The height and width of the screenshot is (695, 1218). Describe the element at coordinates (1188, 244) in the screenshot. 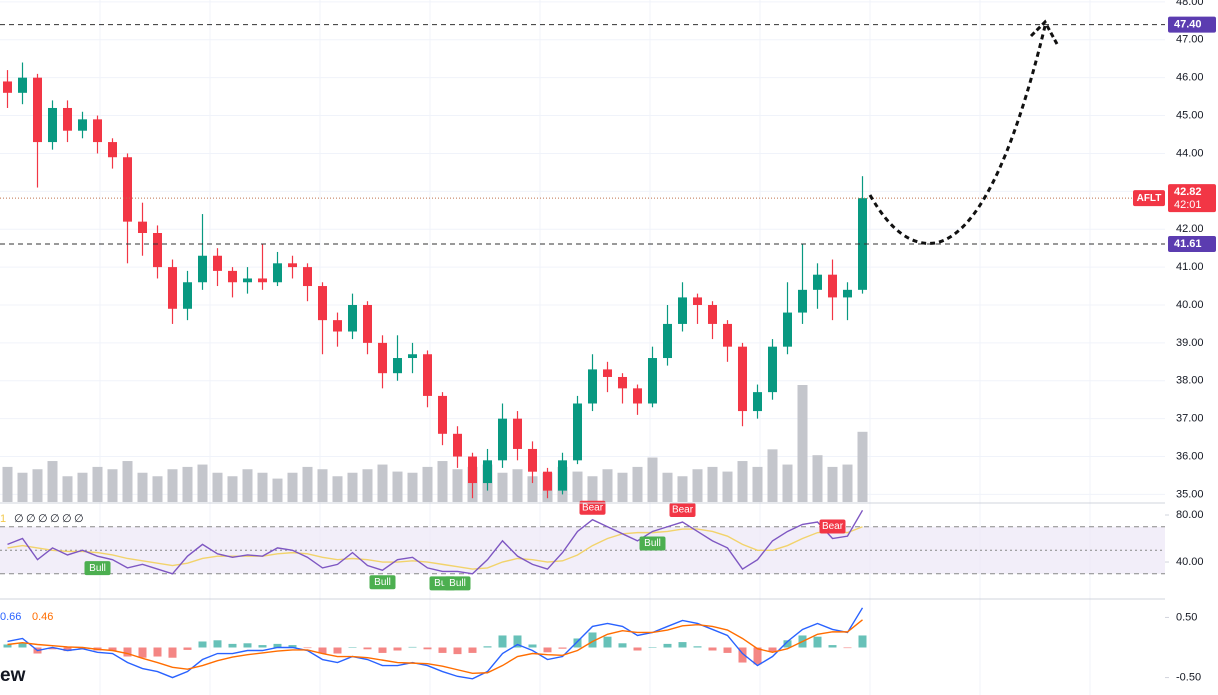

I see `level-label: 41.61` at that location.